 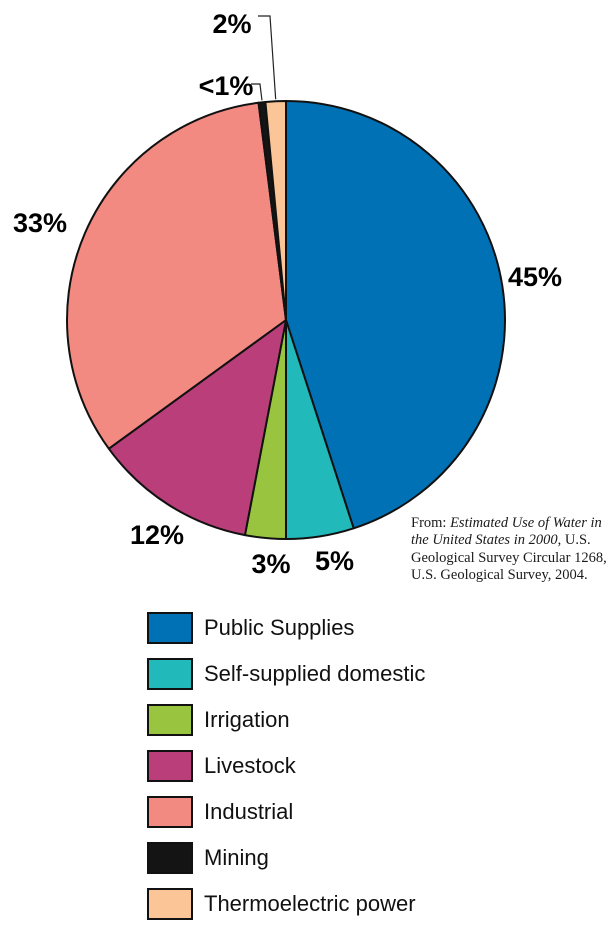 What do you see at coordinates (226, 86) in the screenshot?
I see `slice-label-mining: <1%` at bounding box center [226, 86].